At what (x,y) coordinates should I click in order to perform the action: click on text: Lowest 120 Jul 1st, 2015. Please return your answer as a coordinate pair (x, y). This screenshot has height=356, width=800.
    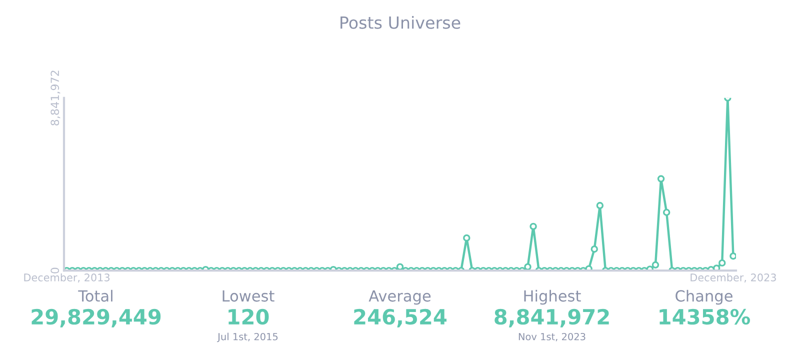
    Looking at the image, I should click on (247, 316).